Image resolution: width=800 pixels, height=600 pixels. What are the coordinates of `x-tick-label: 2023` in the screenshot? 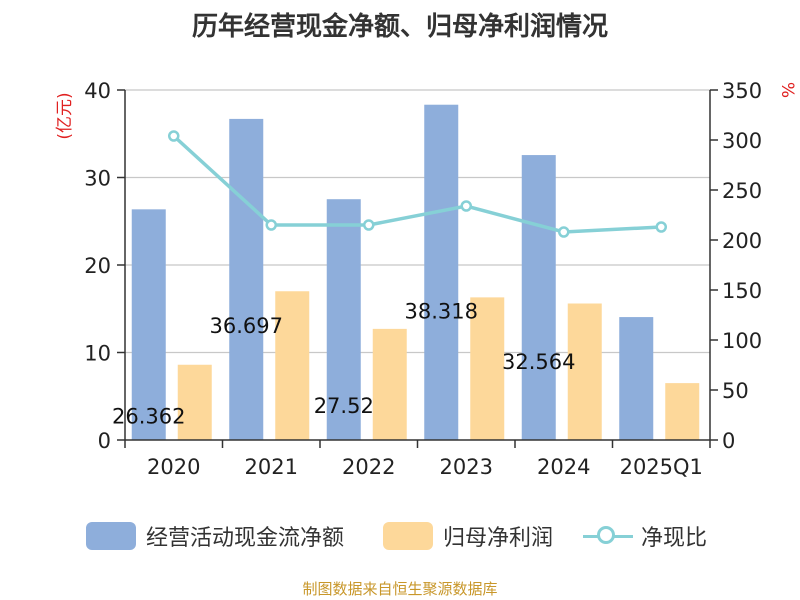 It's located at (466, 467).